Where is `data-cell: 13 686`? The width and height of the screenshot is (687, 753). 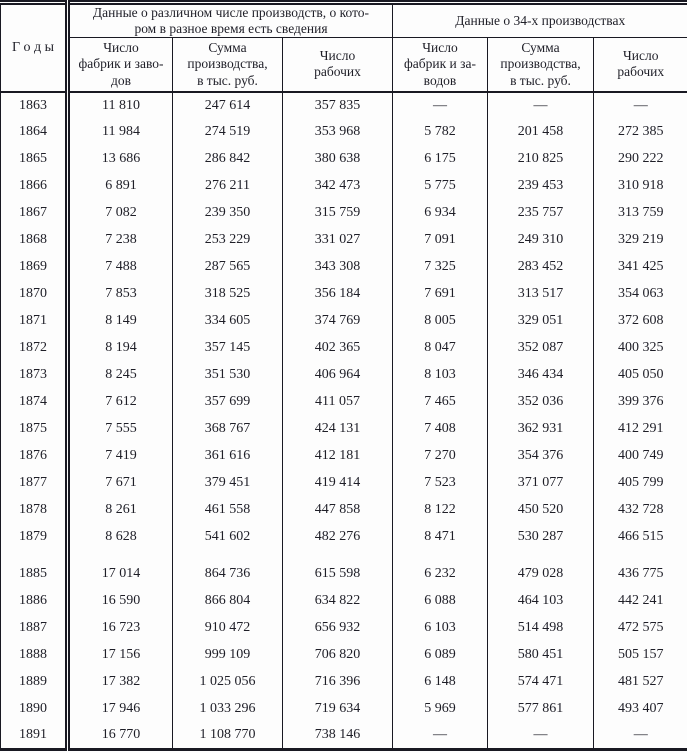 data-cell: 13 686 is located at coordinates (120, 159).